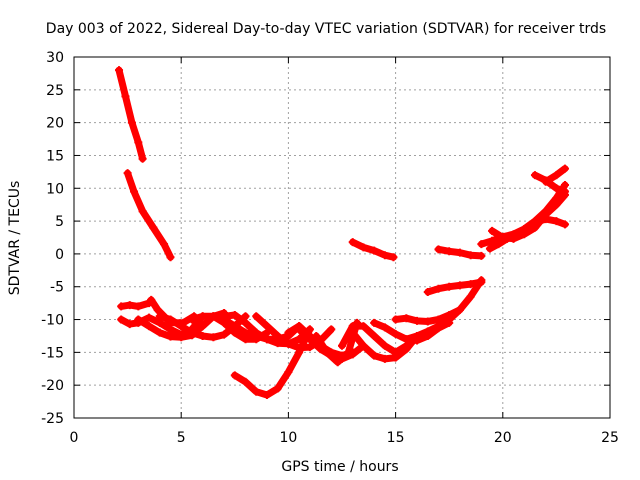  Describe the element at coordinates (288, 438) in the screenshot. I see `x-tick-label: 10` at that location.